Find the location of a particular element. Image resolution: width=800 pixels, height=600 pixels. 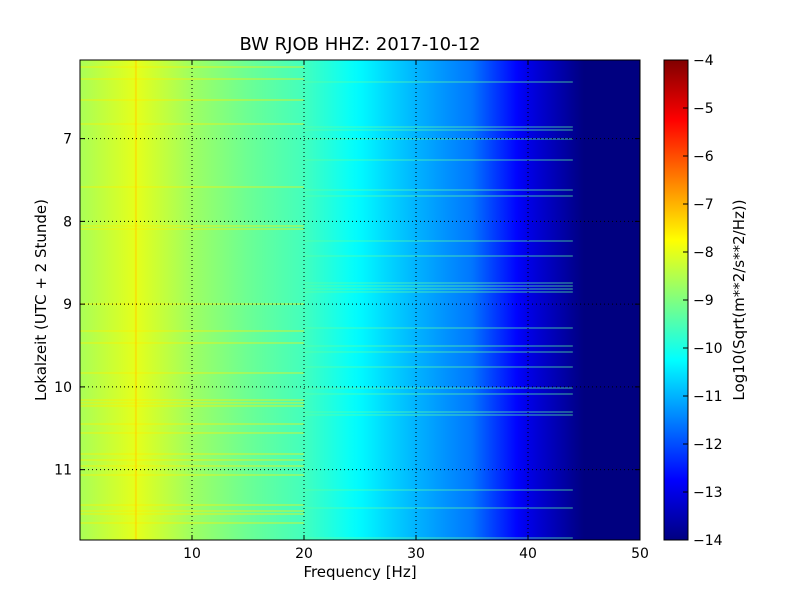

colorbar-tick-label: −4 is located at coordinates (703, 61).